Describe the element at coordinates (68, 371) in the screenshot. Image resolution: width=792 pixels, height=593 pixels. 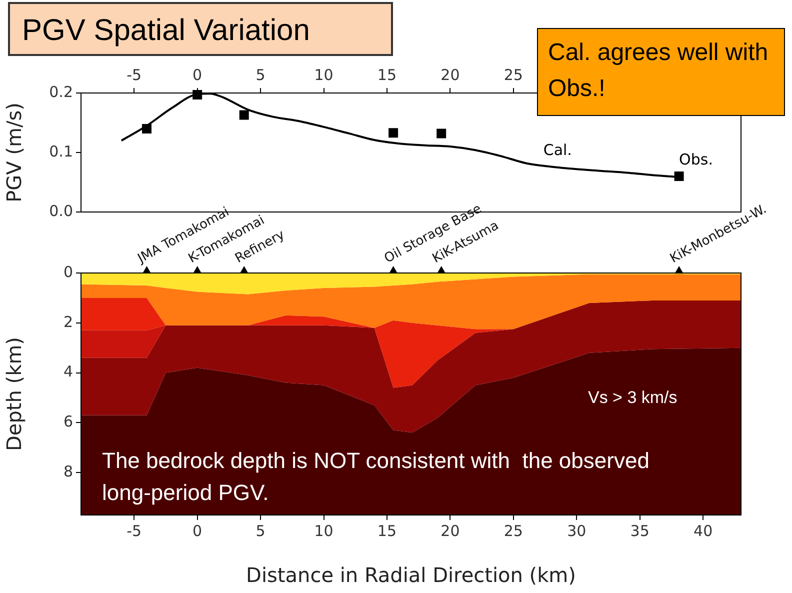
I see `y-tick-label: 4` at that location.